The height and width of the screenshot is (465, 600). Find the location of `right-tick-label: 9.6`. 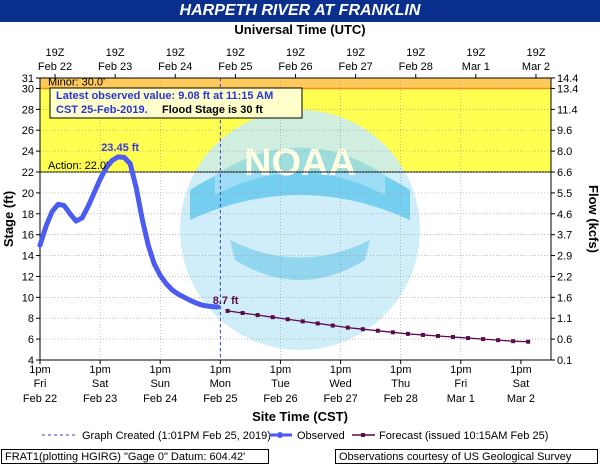

right-tick-label: 9.6 is located at coordinates (564, 131).